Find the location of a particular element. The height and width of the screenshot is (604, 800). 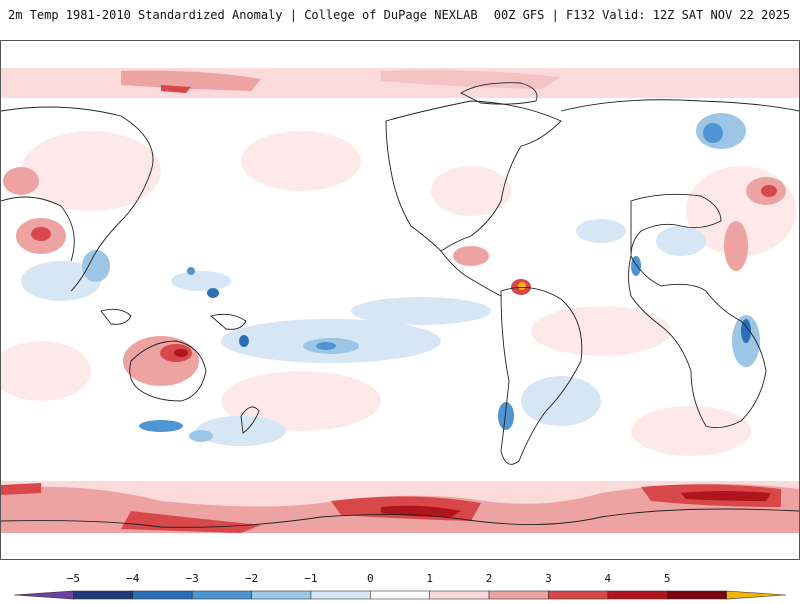

colorbar-tick-label: 4 is located at coordinates (608, 578).